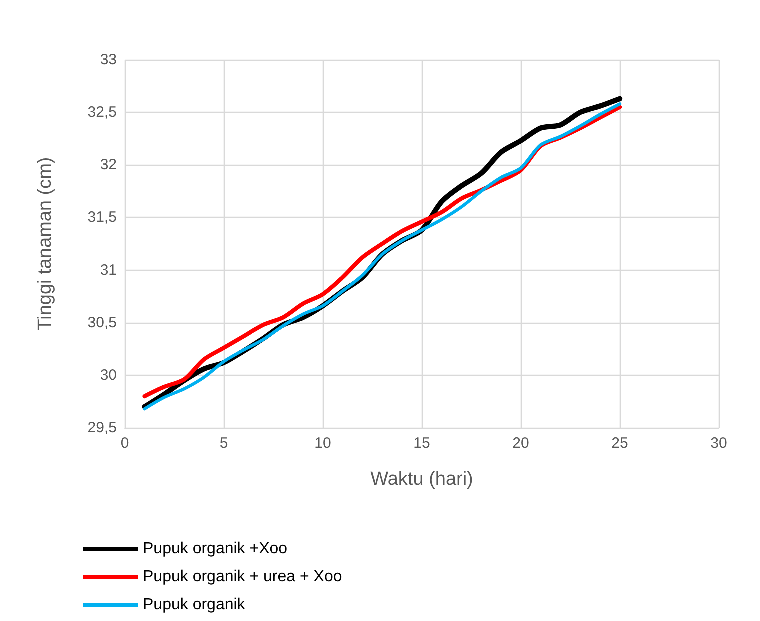 The image size is (760, 621). I want to click on y-tick-label: 29,5, so click(102, 428).